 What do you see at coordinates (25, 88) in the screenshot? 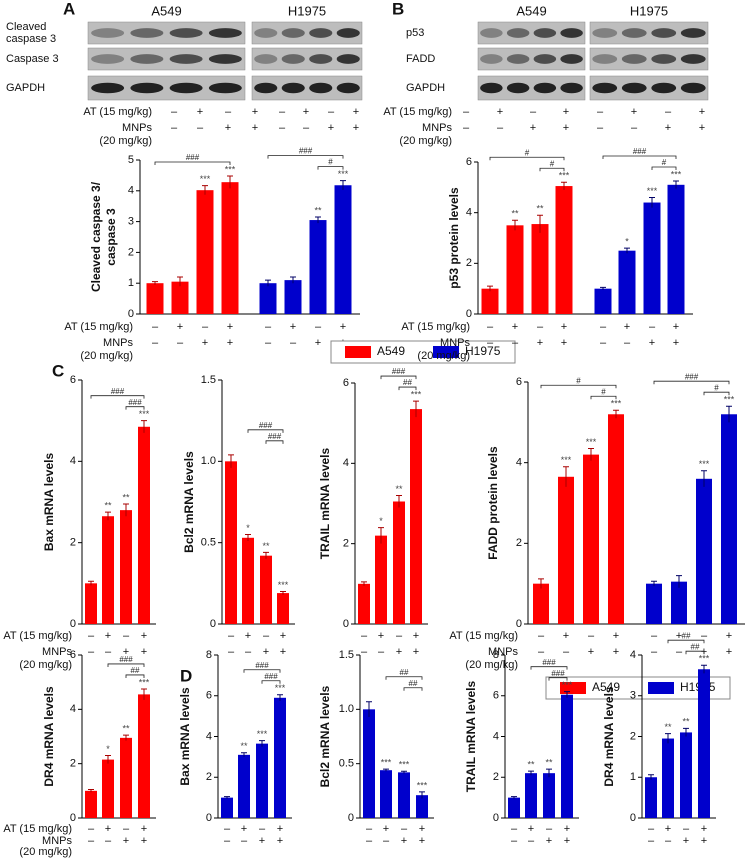
I see `blot-row-label: GAPDH` at bounding box center [25, 88].